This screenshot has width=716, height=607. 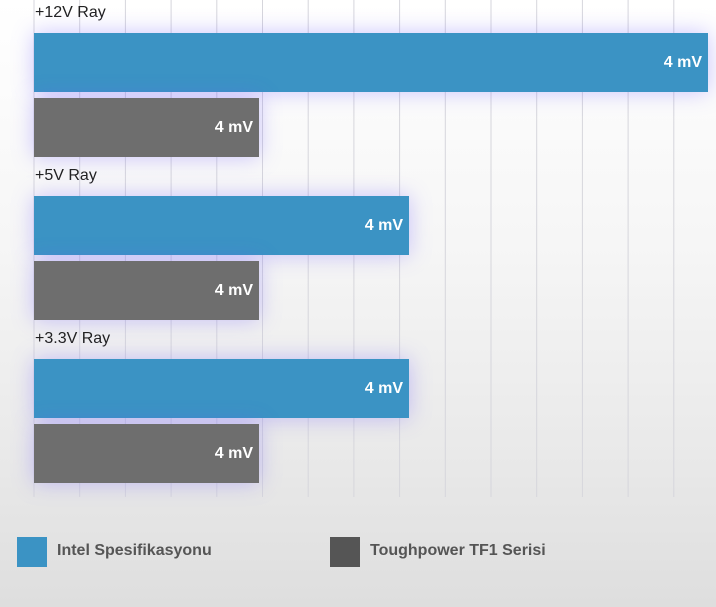 I want to click on group-label: +3.3V Ray, so click(x=73, y=338).